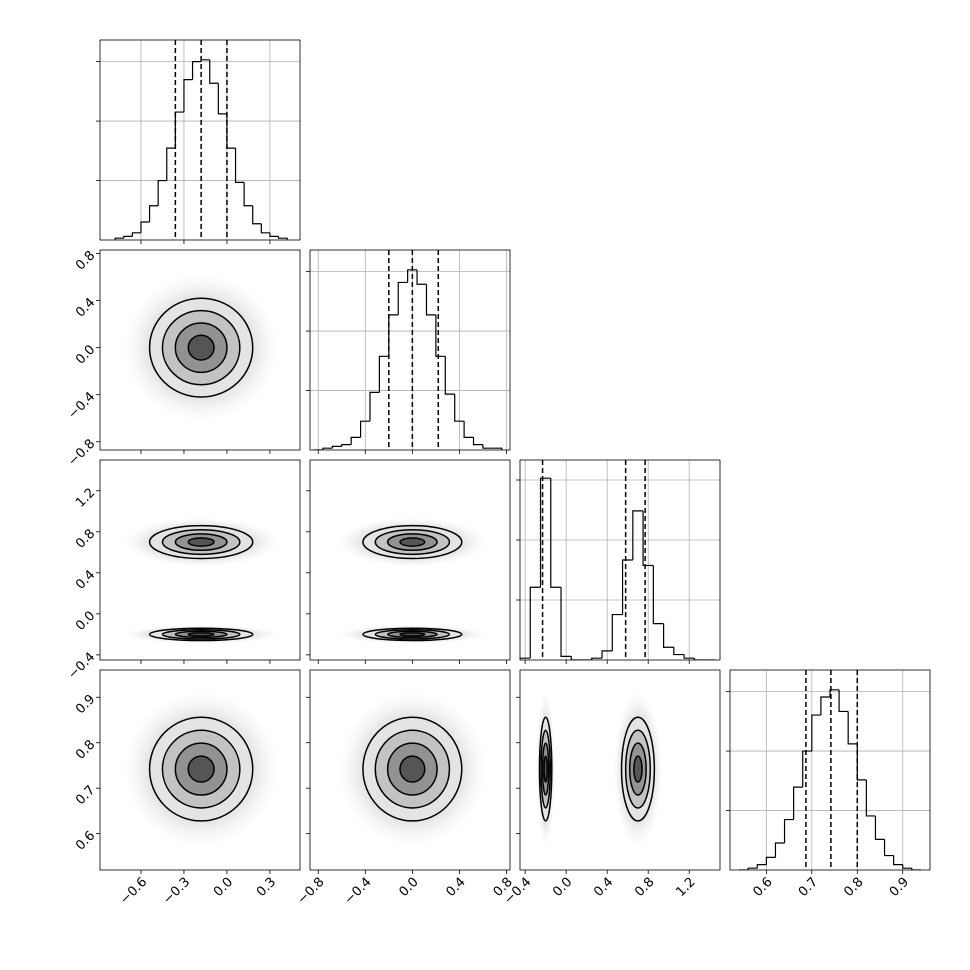 This screenshot has height=970, width=970. What do you see at coordinates (133, 891) in the screenshot?
I see `x-tick-label: −0.6` at bounding box center [133, 891].